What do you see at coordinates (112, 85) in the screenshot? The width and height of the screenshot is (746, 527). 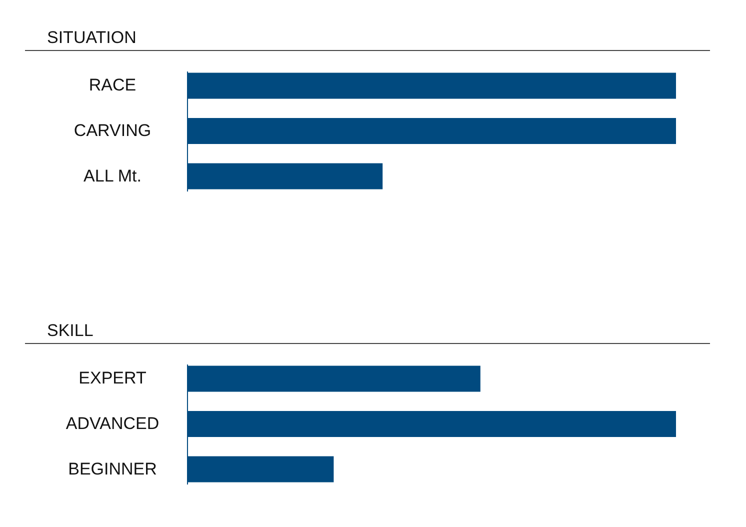 I see `y-tick-label: RACE` at bounding box center [112, 85].